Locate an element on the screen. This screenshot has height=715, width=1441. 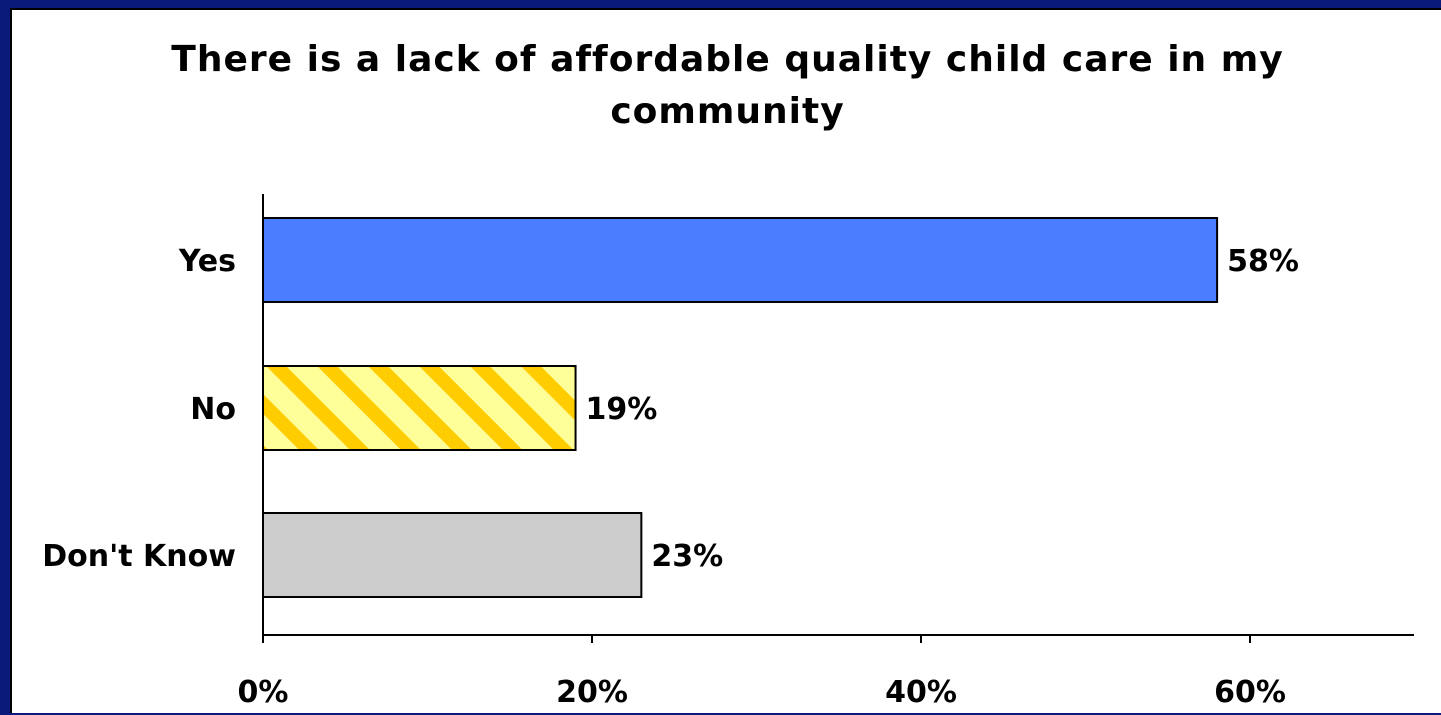
category-label-yes: Yes is located at coordinates (207, 261).